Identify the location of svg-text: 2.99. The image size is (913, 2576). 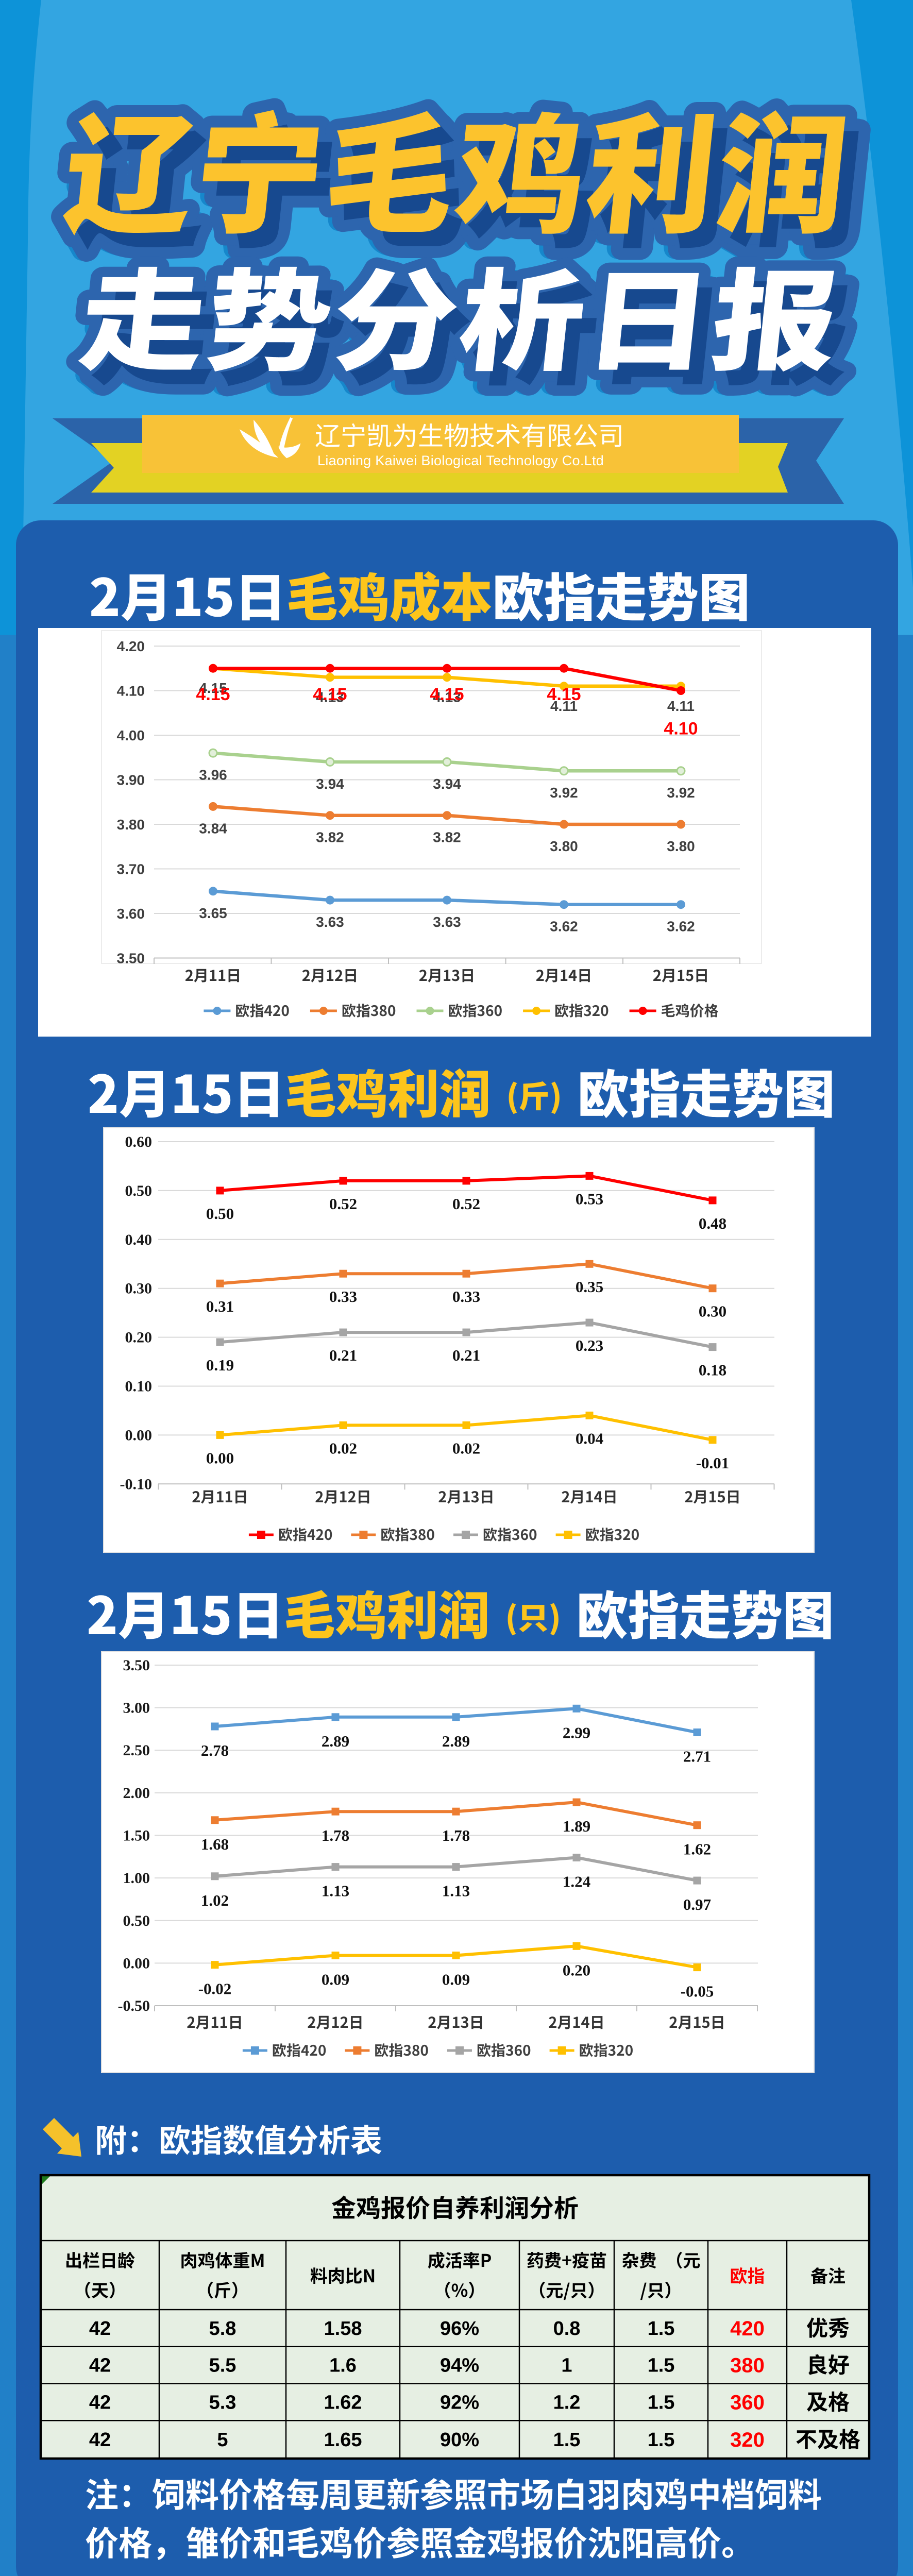
(576, 1732).